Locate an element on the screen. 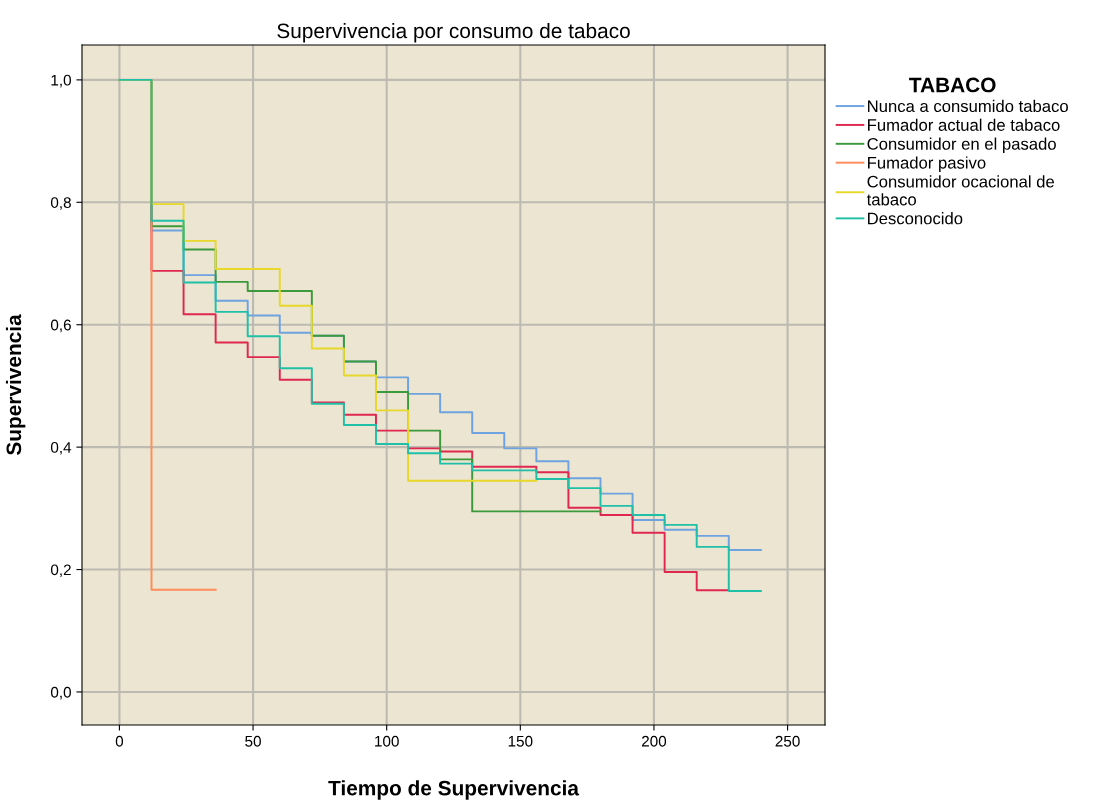 The height and width of the screenshot is (808, 1107). legend-label: Desconocido is located at coordinates (915, 218).